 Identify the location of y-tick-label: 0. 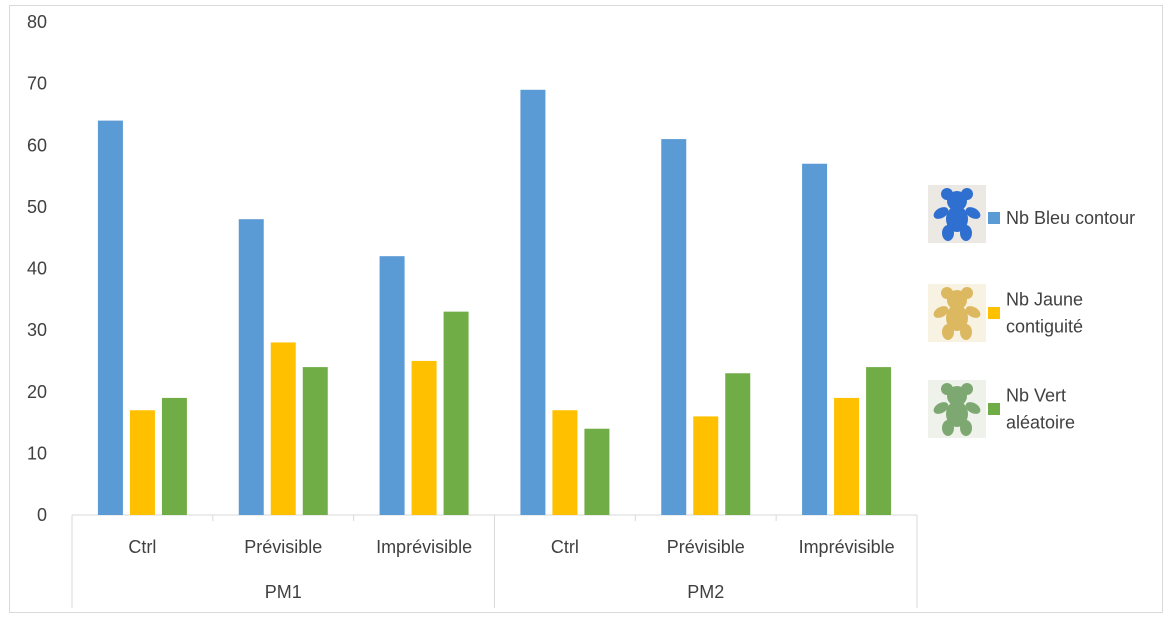
(42, 515).